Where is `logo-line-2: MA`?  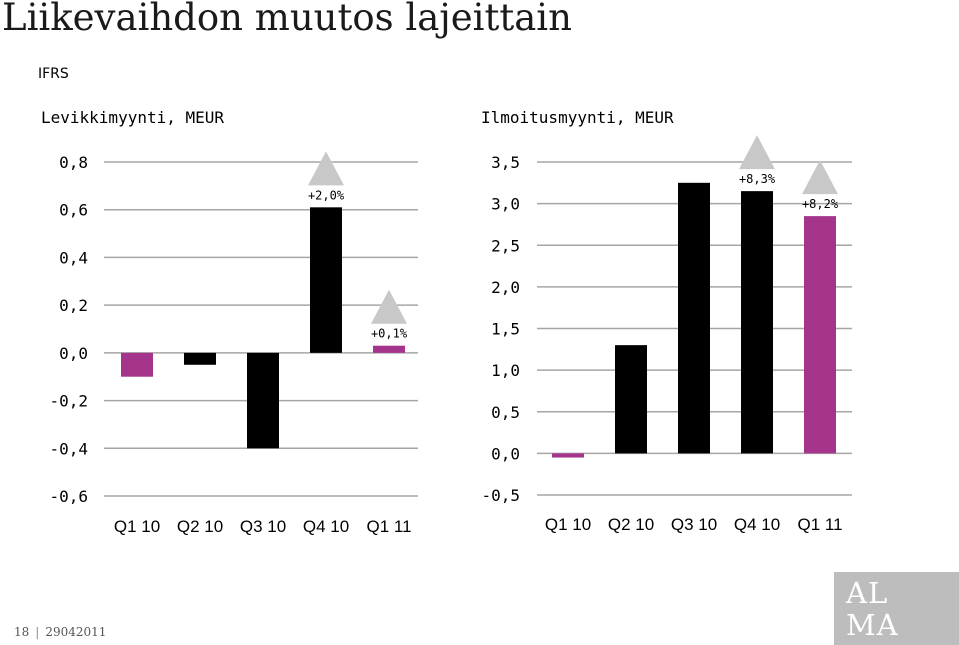 logo-line-2: MA is located at coordinates (872, 625).